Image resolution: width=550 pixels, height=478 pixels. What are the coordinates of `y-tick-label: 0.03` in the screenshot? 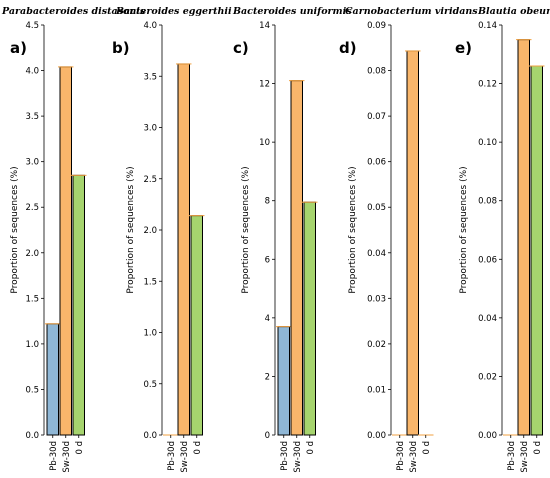 It's located at (376, 299).